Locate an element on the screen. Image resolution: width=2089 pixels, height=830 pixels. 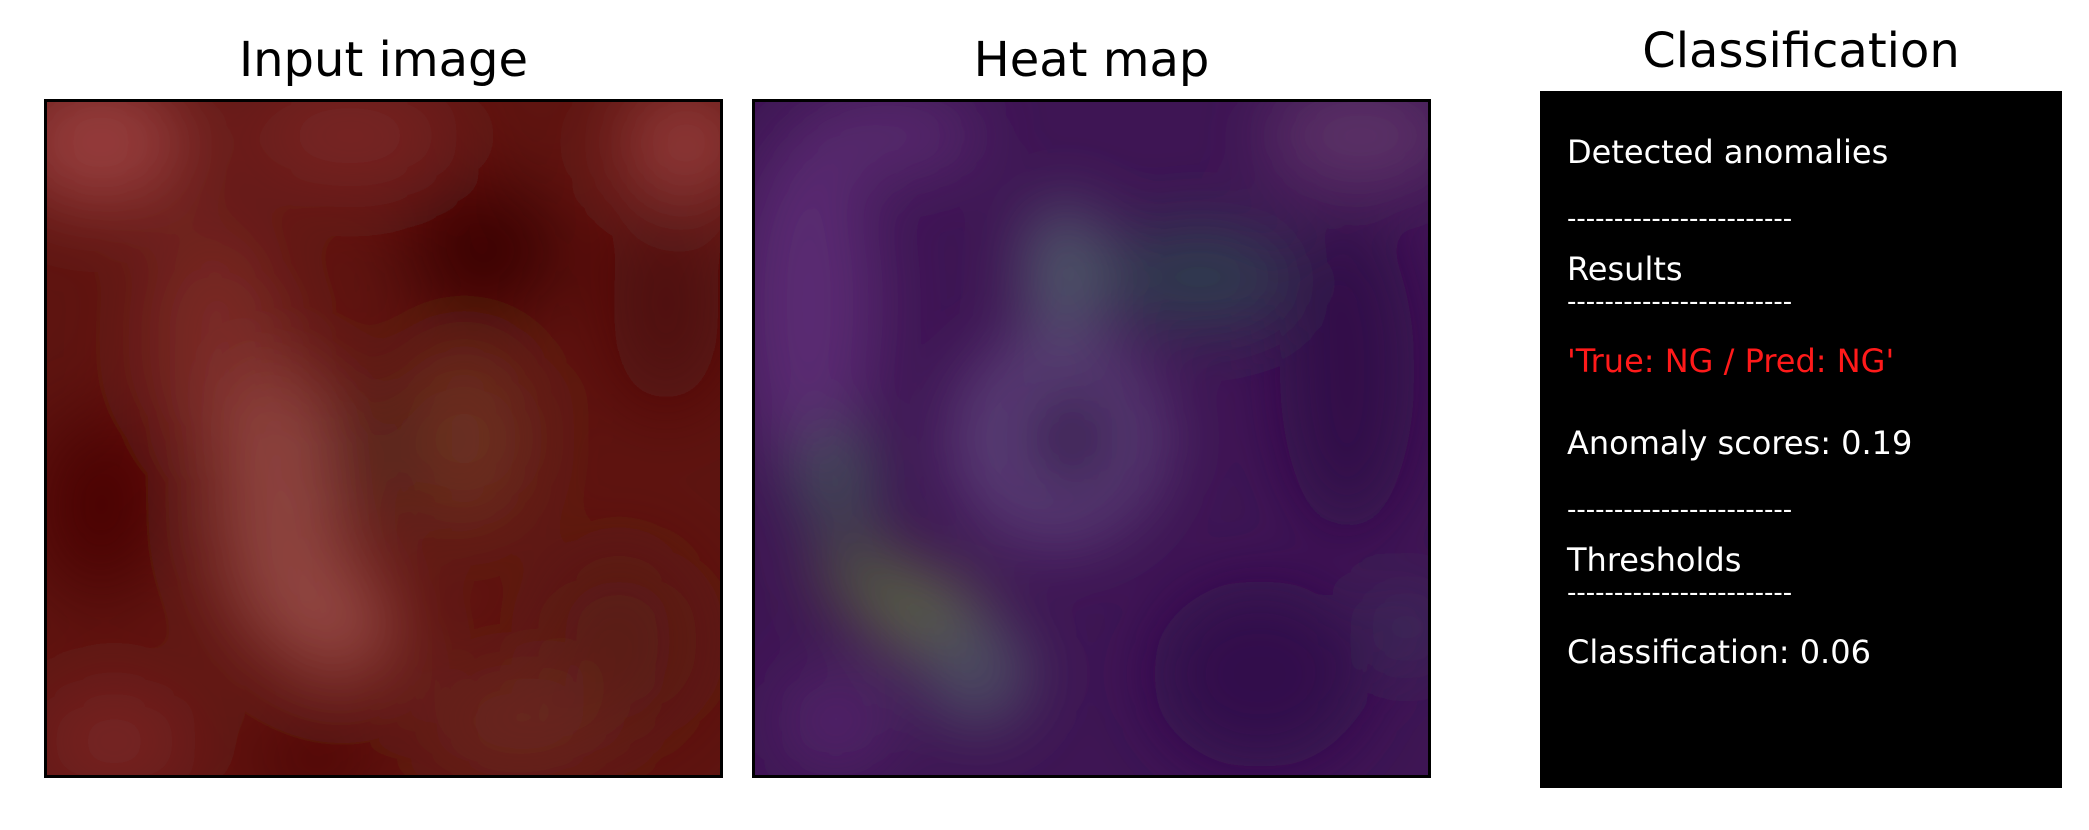
classification-title: Classification is located at coordinates (1801, 51).